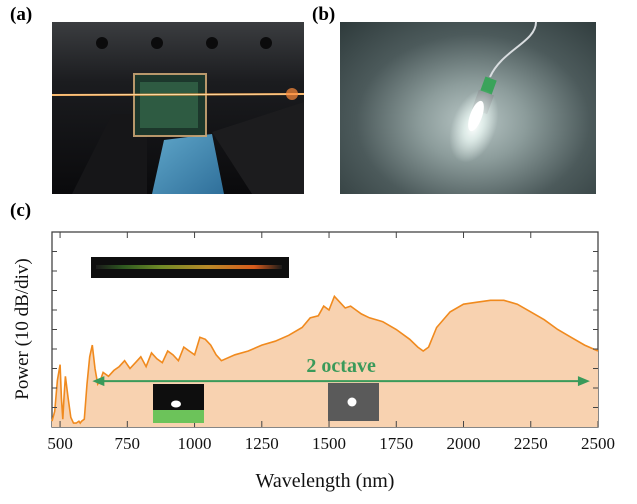  Describe the element at coordinates (353, 402) in the screenshot. I see `inset-mode-profile-infrared` at that location.